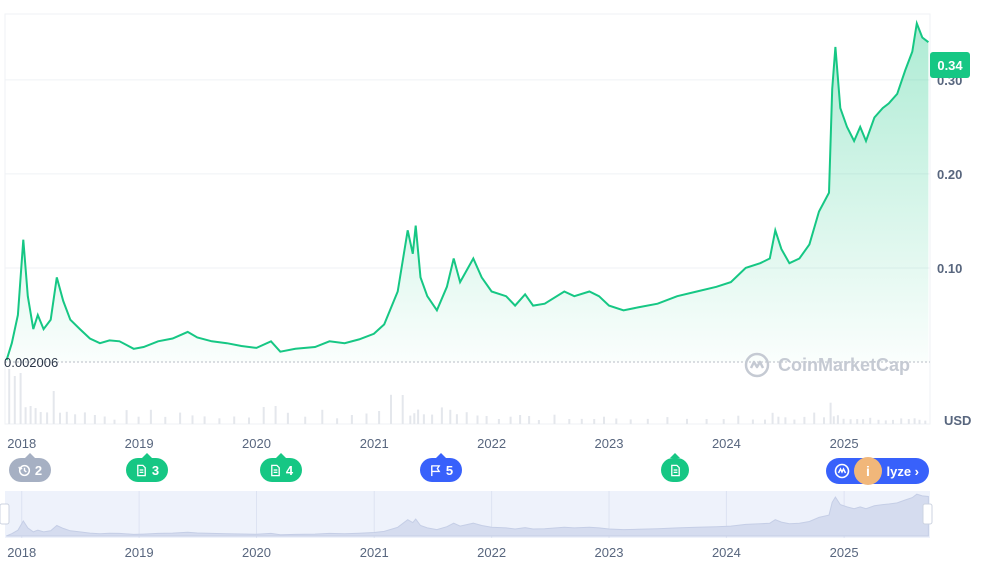 The image size is (984, 570). I want to click on start-price-value: 0.002006, so click(31, 362).